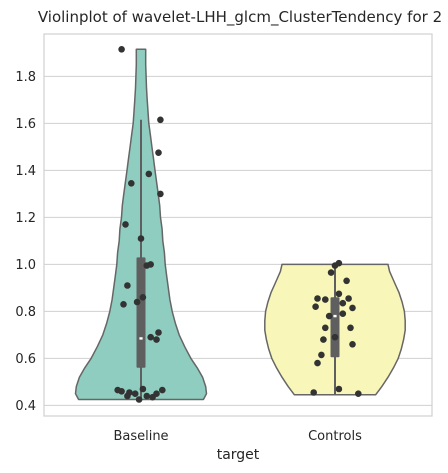 The width and height of the screenshot is (448, 473). What do you see at coordinates (25, 265) in the screenshot?
I see `y-tick-label: 1.0` at bounding box center [25, 265].